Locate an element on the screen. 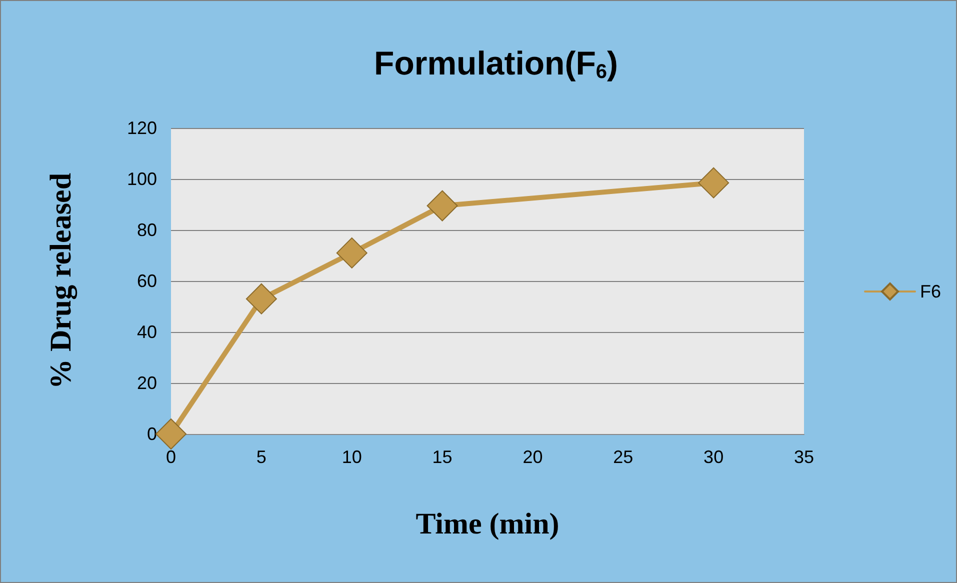 The height and width of the screenshot is (583, 957). x-tick-label: 20 is located at coordinates (532, 457).